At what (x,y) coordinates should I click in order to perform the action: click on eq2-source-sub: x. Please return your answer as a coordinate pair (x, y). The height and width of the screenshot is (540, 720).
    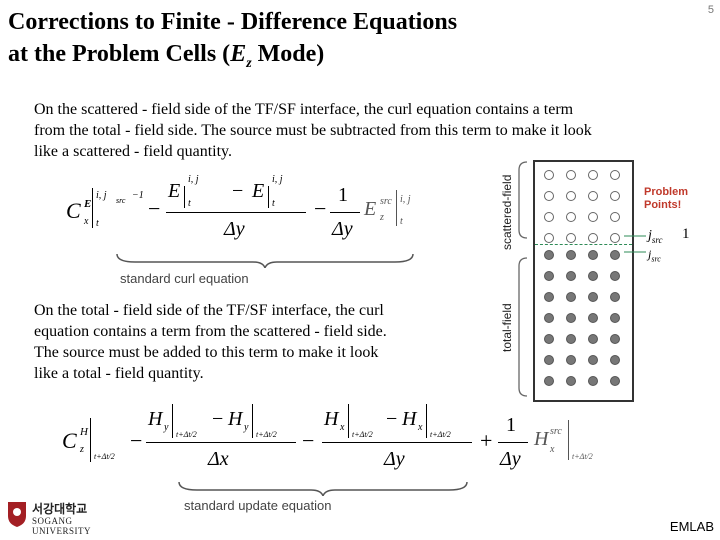
    Looking at the image, I should click on (552, 449).